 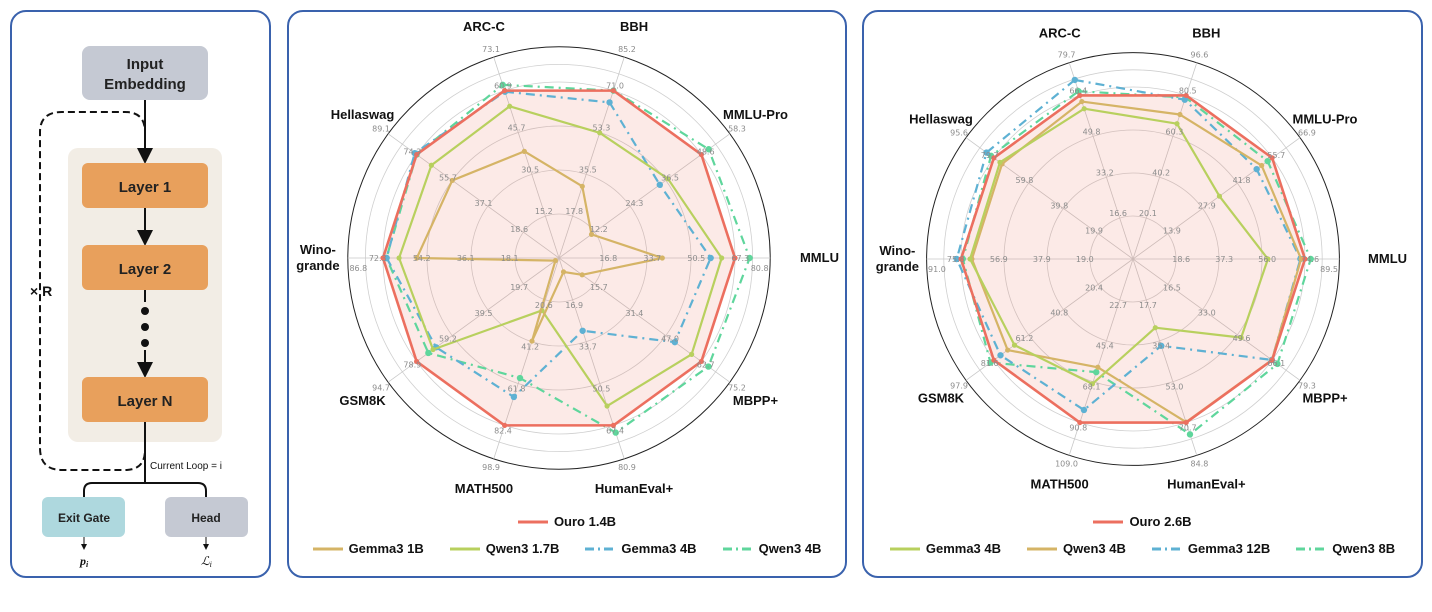 What do you see at coordinates (602, 389) in the screenshot?
I see `tick-label: 50.5` at bounding box center [602, 389].